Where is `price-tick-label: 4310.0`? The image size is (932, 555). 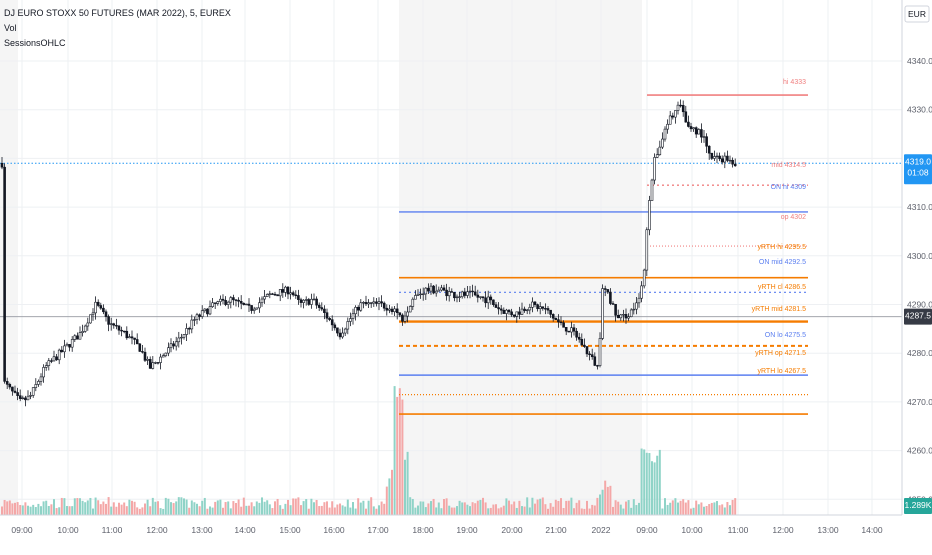
price-tick-label: 4310.0 is located at coordinates (919, 207).